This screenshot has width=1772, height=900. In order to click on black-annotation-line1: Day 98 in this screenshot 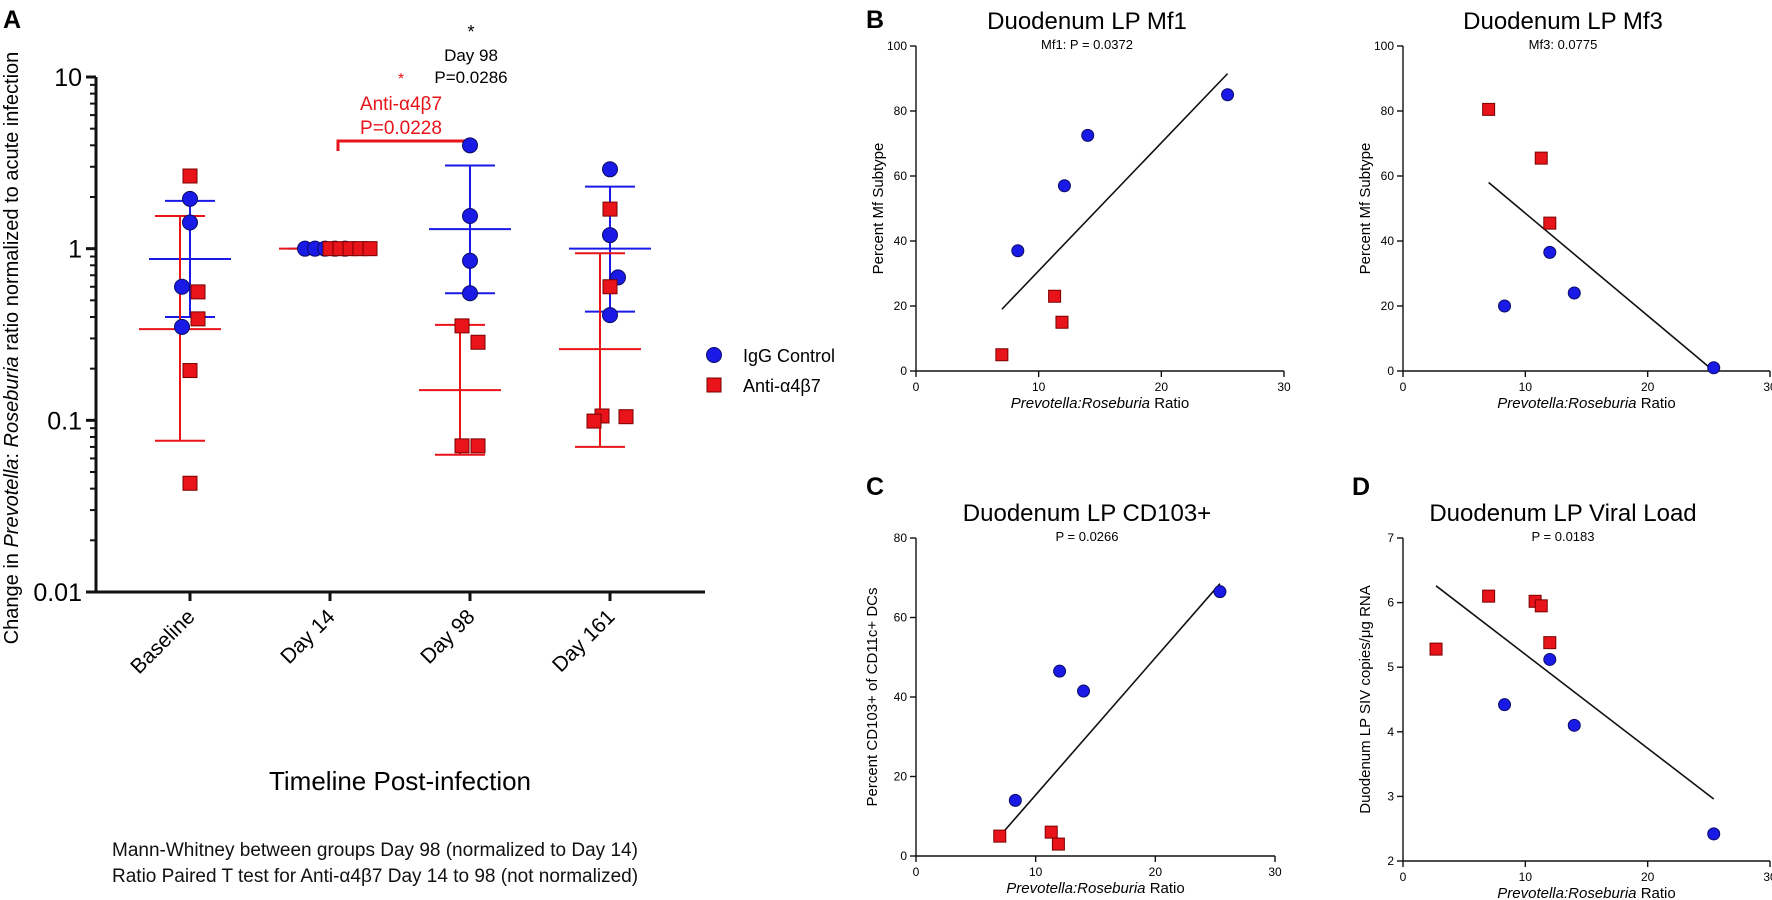, I will do `click(471, 55)`.